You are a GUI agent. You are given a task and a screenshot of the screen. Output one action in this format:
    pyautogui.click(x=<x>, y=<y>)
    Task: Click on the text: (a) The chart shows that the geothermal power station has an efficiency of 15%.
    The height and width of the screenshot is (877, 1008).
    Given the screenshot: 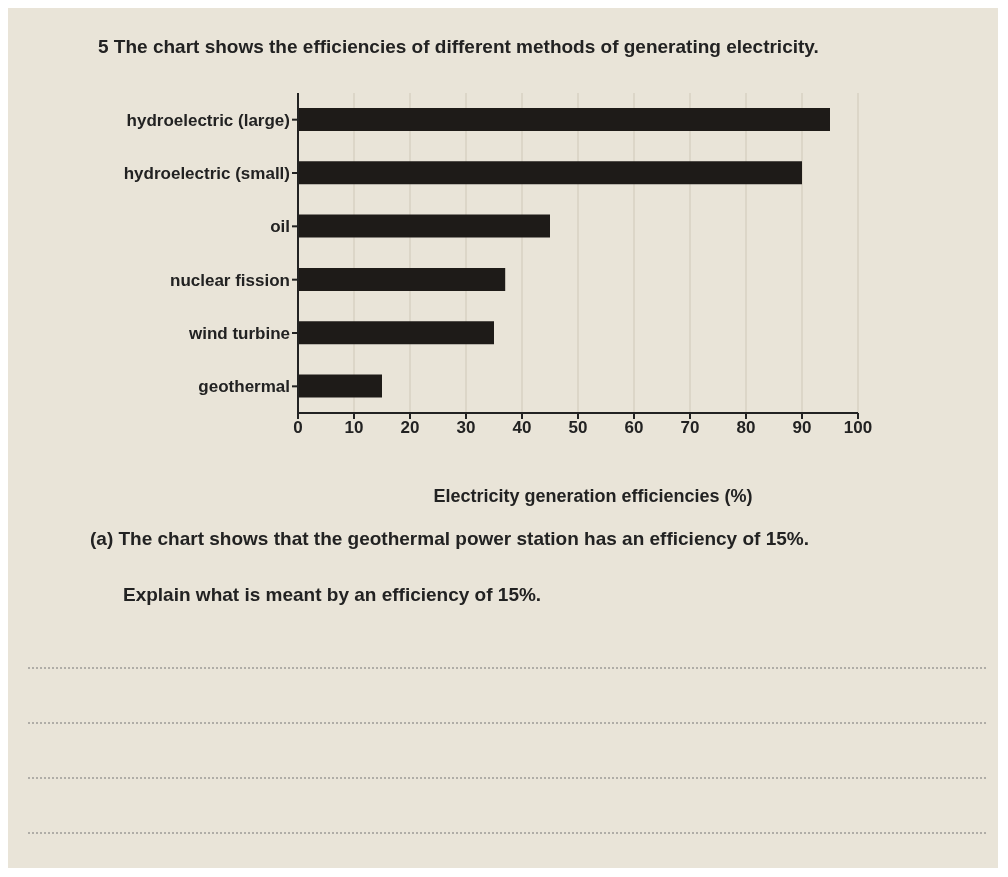 What is the action you would take?
    pyautogui.click(x=449, y=539)
    